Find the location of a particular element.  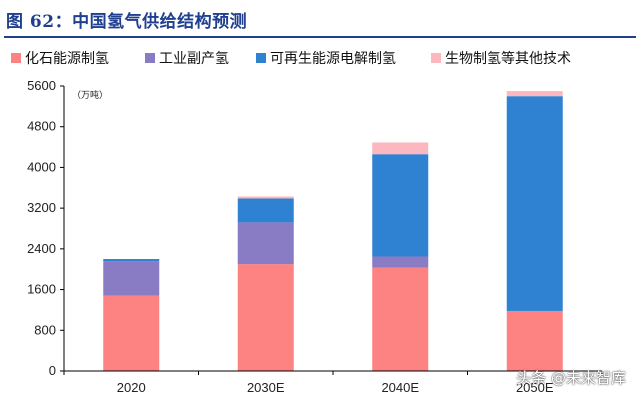

x-tick-label: 2050E is located at coordinates (535, 387).